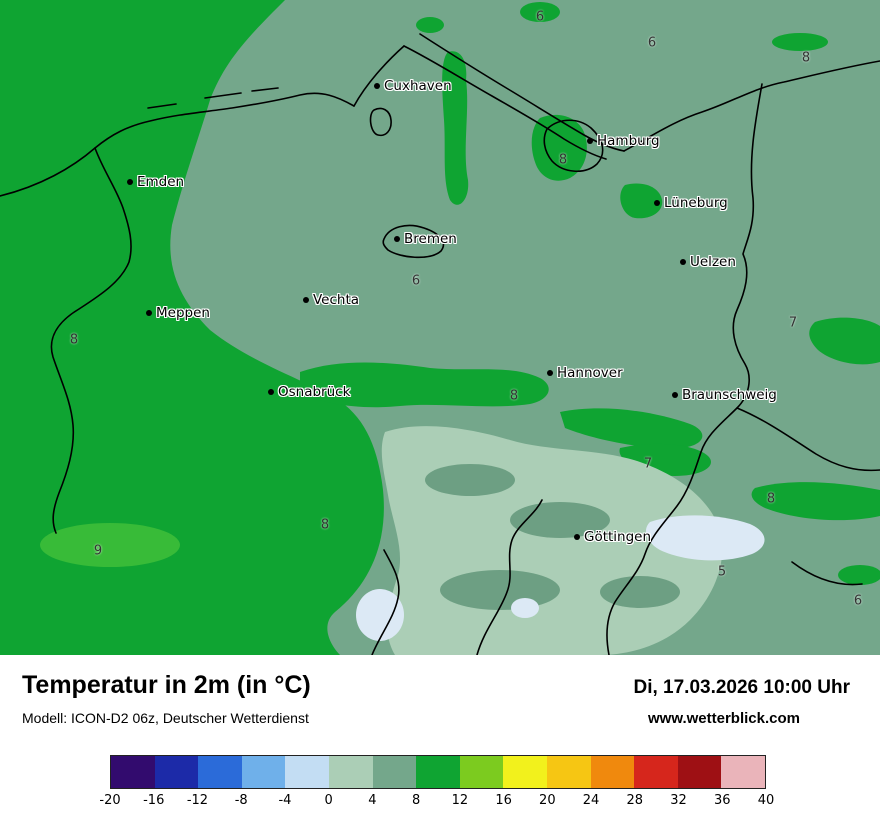 The image size is (880, 830). I want to click on map-cold-pale-regions, so click(560, 540).